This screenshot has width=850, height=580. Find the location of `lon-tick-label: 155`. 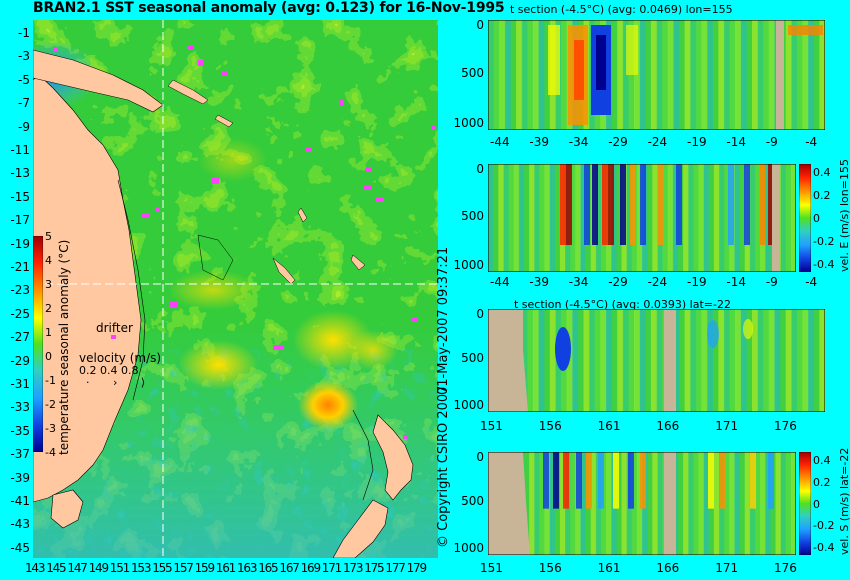

lon-tick-label: 155 is located at coordinates (162, 568).